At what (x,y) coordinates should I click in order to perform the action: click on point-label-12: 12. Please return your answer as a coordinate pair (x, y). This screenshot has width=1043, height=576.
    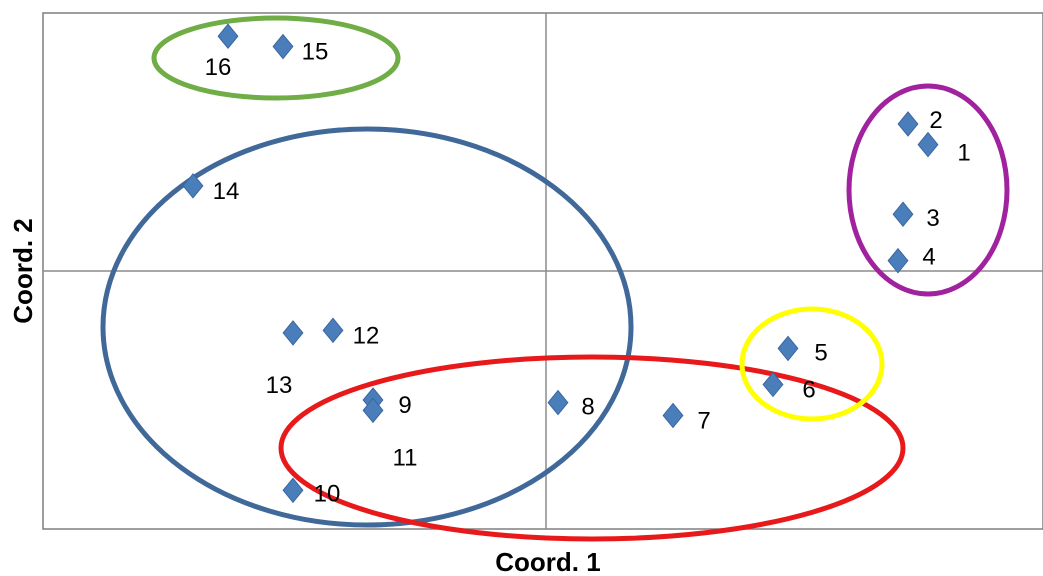
    Looking at the image, I should click on (366, 335).